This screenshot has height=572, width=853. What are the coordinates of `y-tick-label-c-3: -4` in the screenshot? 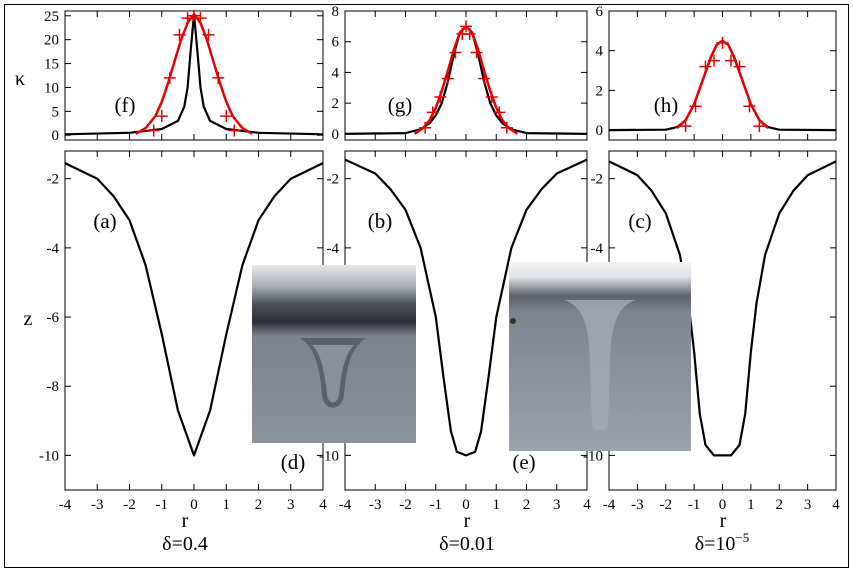 It's located at (597, 249).